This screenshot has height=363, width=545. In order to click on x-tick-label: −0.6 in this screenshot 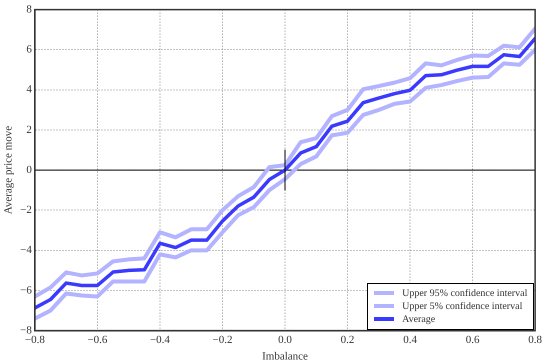, I will do `click(97, 340)`.